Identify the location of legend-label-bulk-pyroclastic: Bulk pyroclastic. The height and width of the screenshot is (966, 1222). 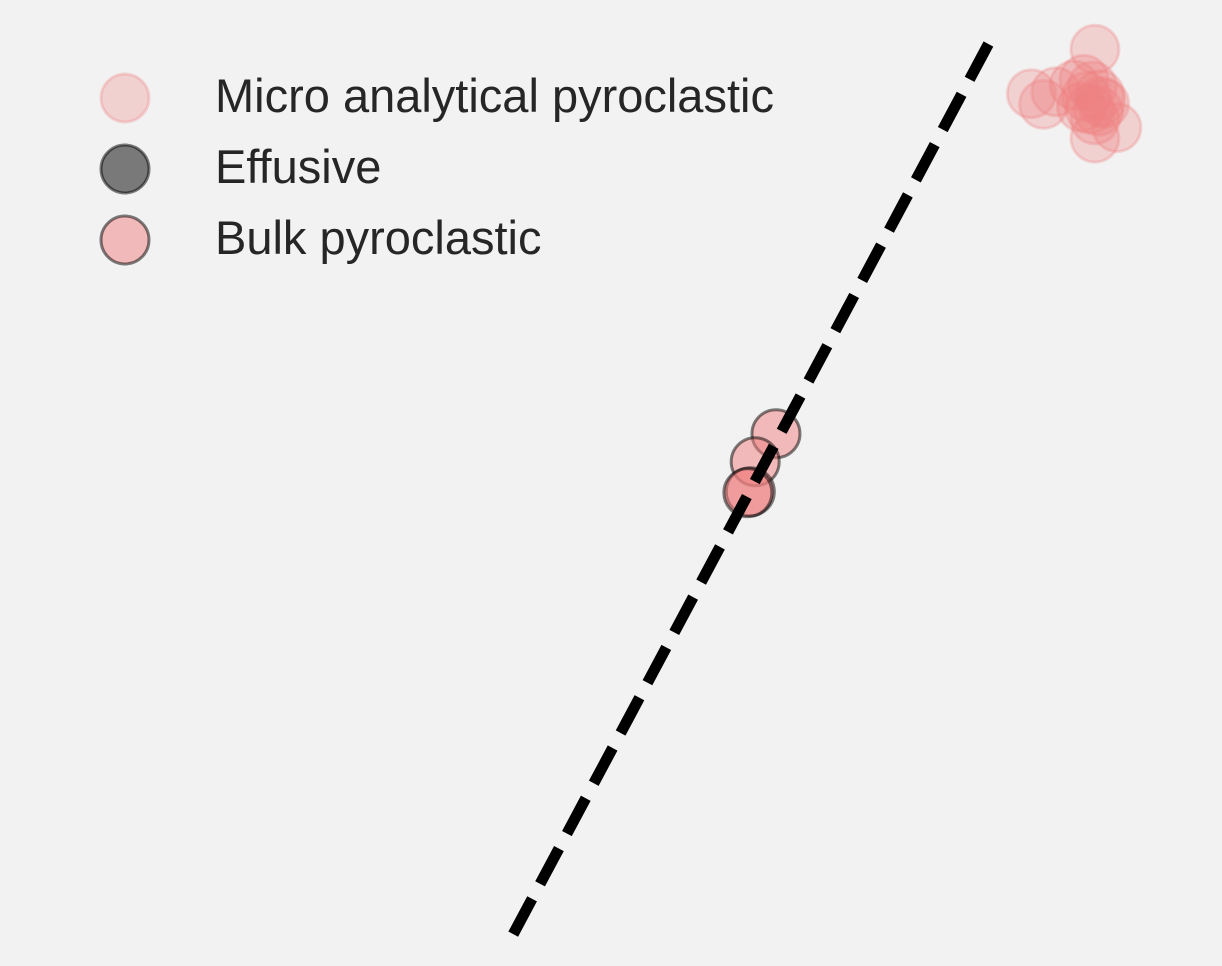
(378, 237).